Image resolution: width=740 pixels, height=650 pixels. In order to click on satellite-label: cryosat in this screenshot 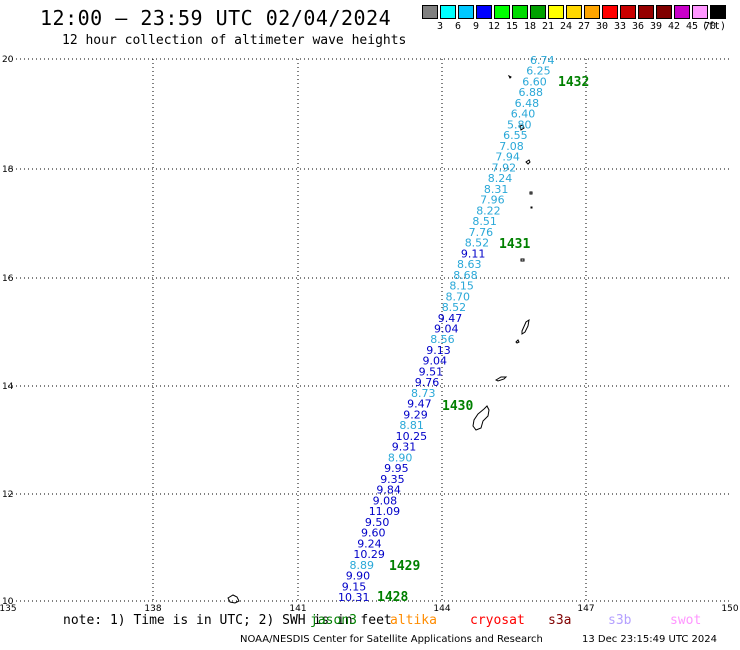, I will do `click(497, 620)`.